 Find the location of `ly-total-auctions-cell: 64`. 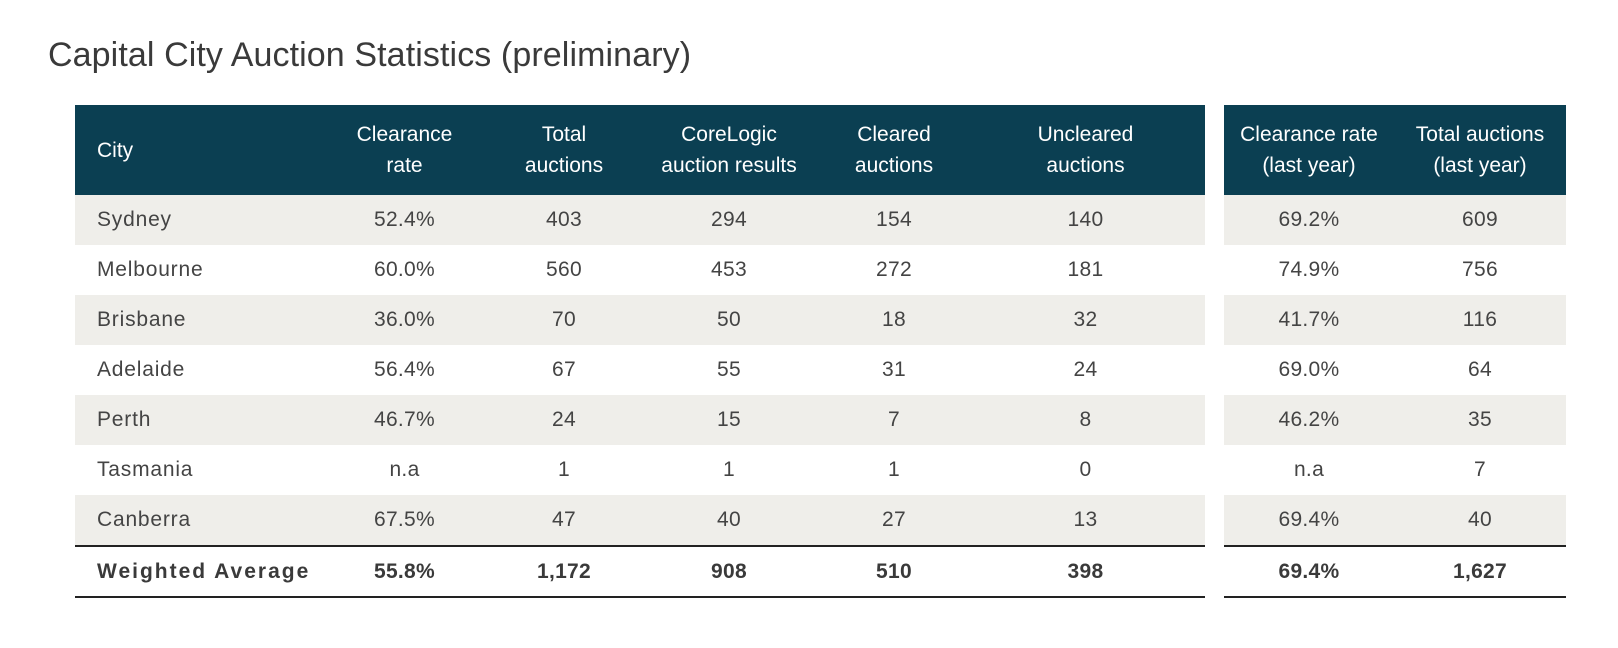

ly-total-auctions-cell: 64 is located at coordinates (1480, 369).